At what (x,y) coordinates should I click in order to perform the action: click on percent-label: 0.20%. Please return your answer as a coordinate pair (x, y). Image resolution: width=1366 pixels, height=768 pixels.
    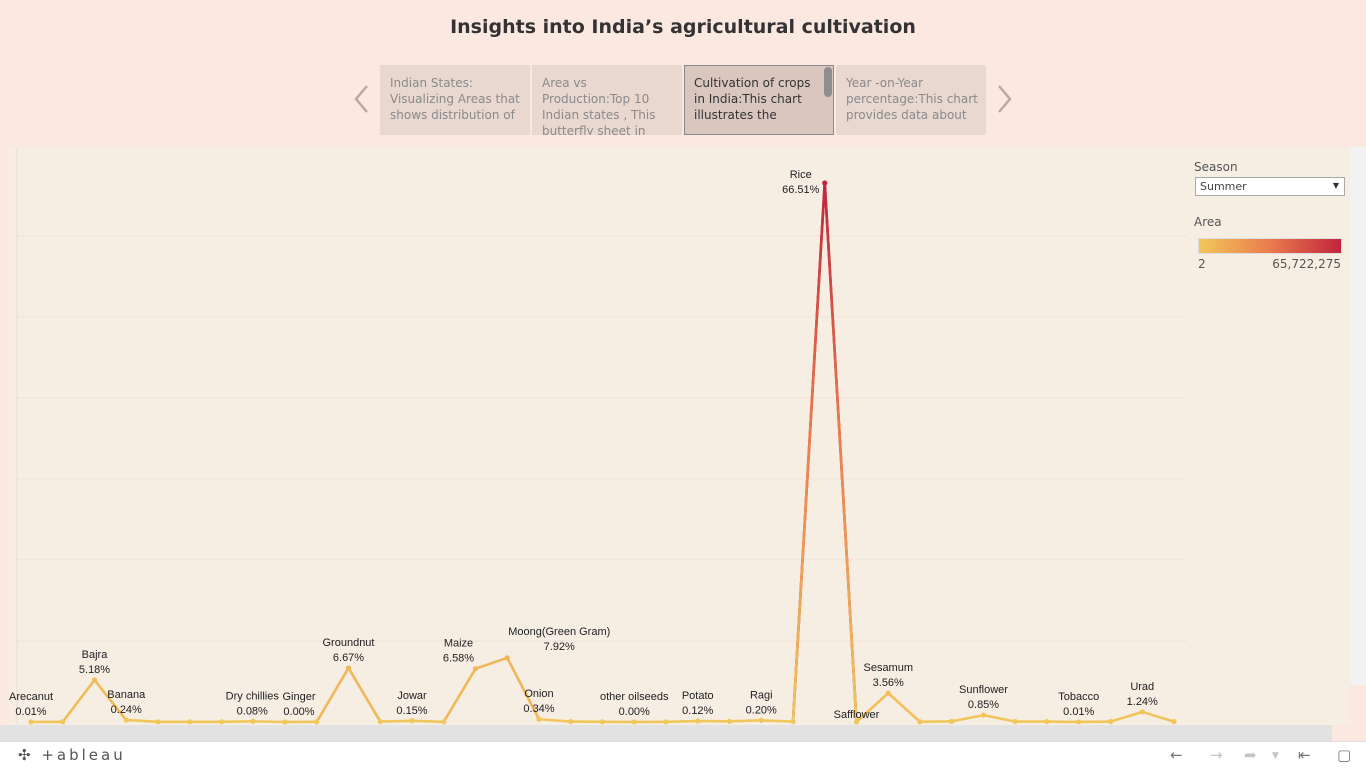
    Looking at the image, I should click on (761, 710).